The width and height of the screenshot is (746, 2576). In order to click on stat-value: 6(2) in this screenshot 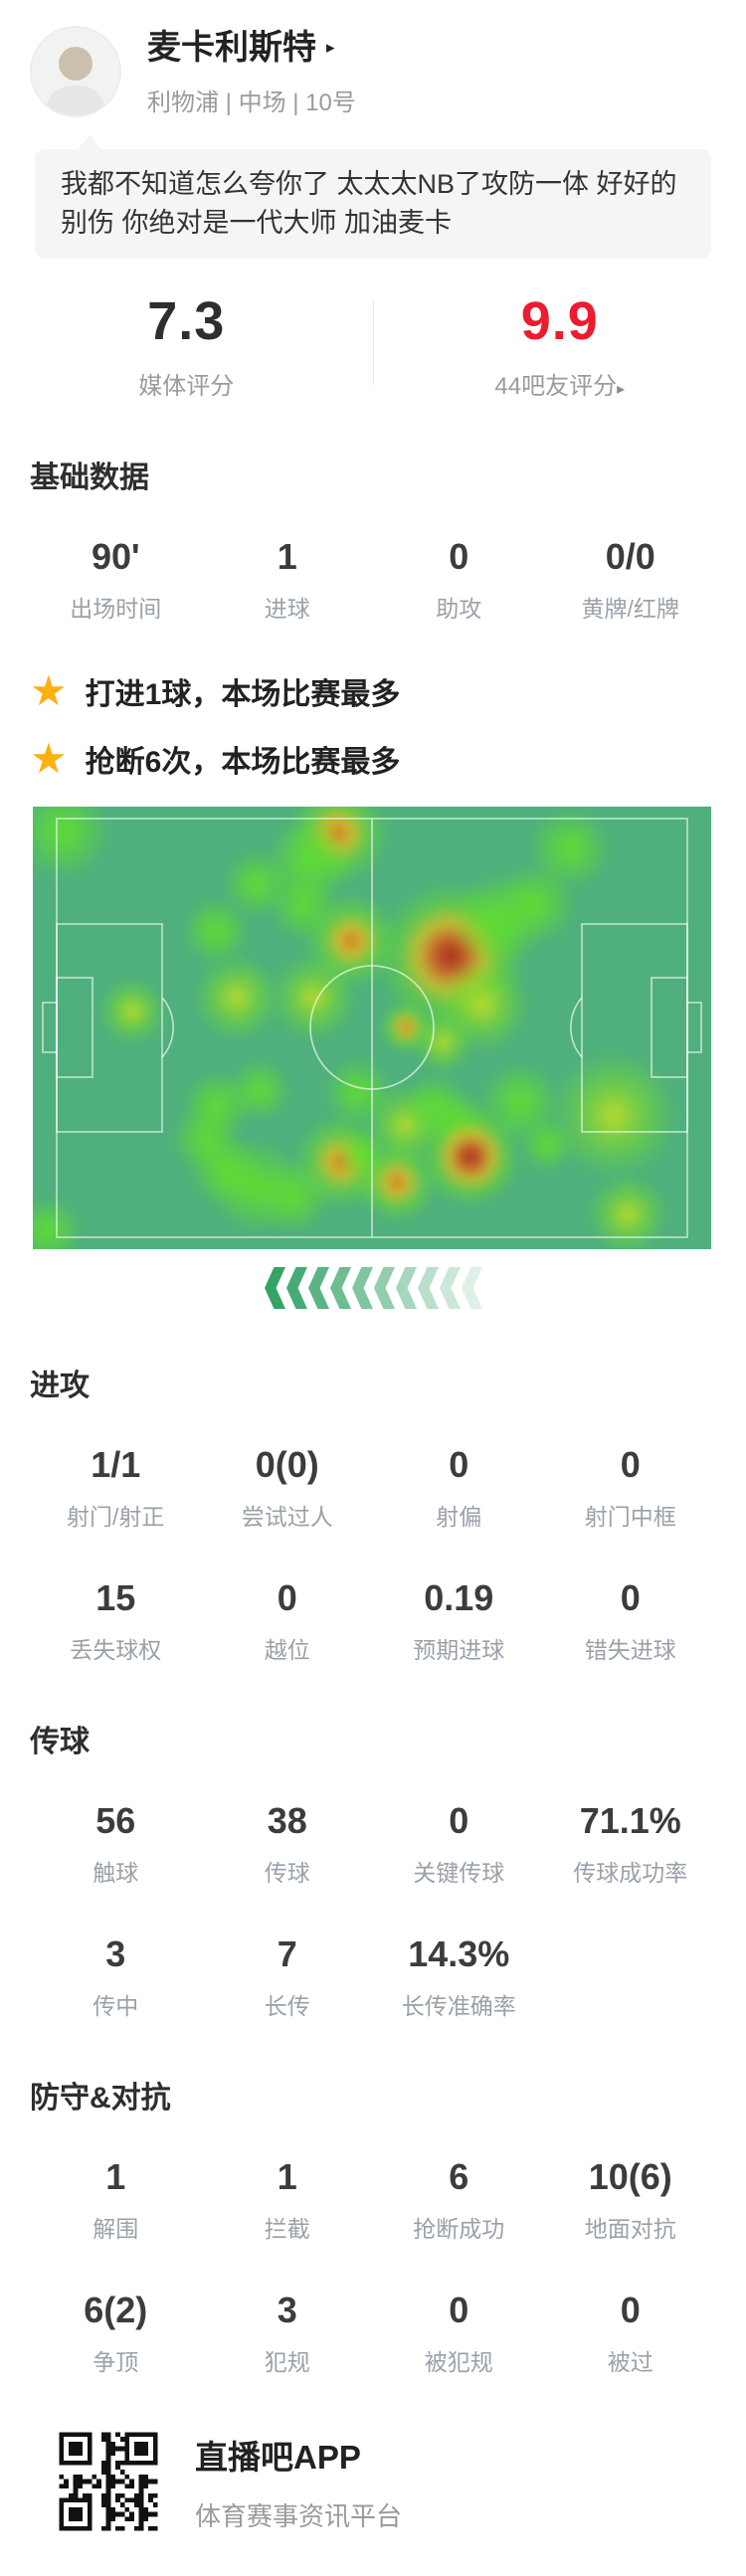, I will do `click(116, 2310)`.